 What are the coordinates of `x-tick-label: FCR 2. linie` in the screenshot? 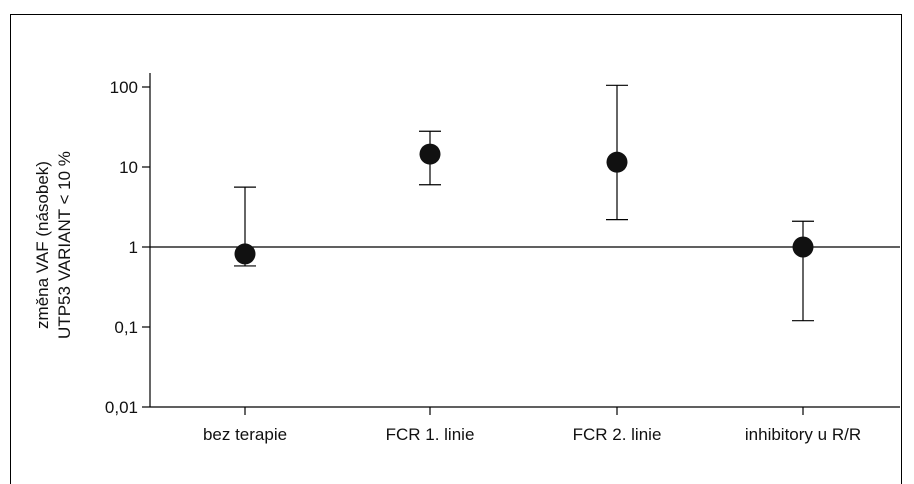 It's located at (617, 434).